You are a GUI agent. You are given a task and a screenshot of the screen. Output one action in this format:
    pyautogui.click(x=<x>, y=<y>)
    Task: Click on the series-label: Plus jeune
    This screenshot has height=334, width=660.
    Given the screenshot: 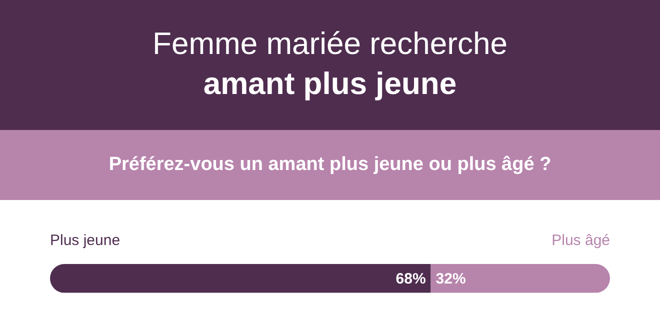 What is the action you would take?
    pyautogui.click(x=85, y=240)
    